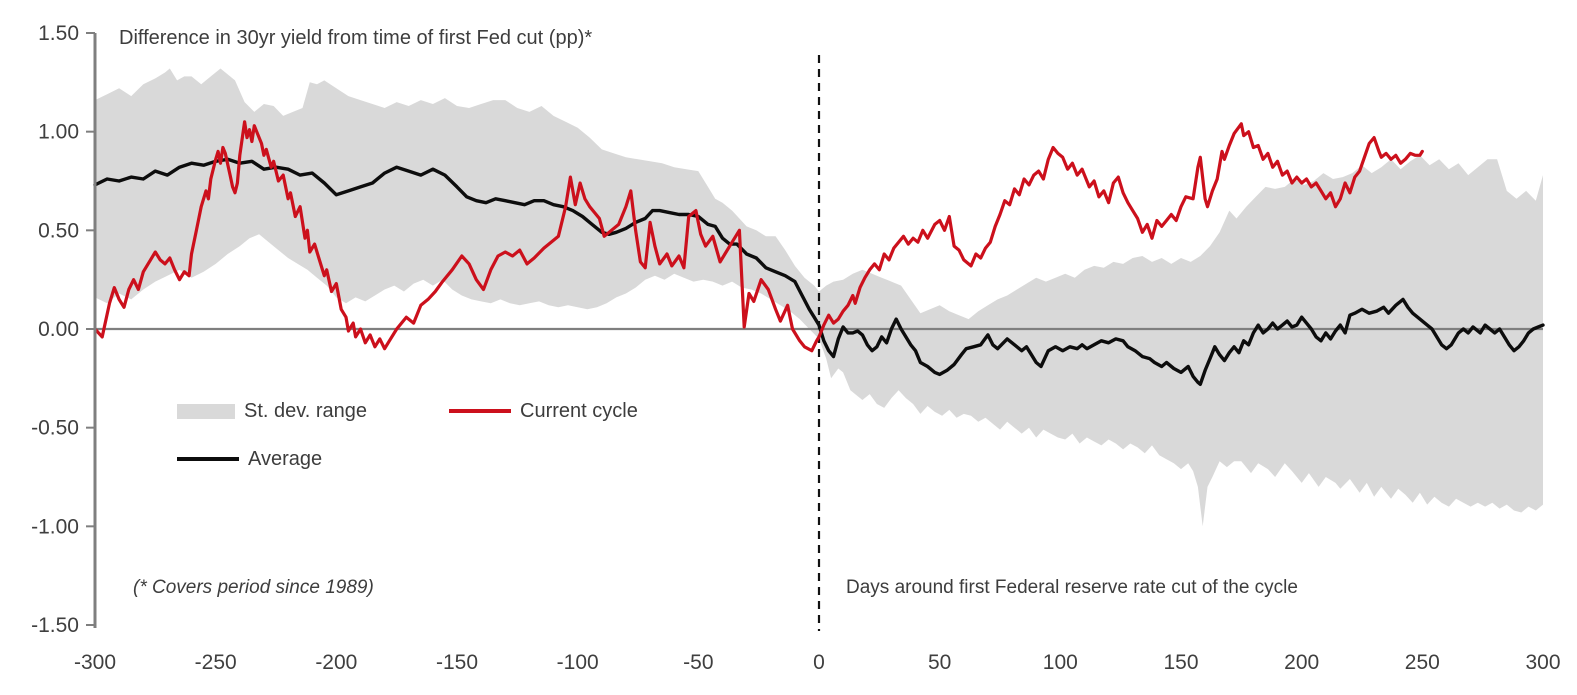 The image size is (1577, 695). I want to click on x-tick-label: -250, so click(216, 662).